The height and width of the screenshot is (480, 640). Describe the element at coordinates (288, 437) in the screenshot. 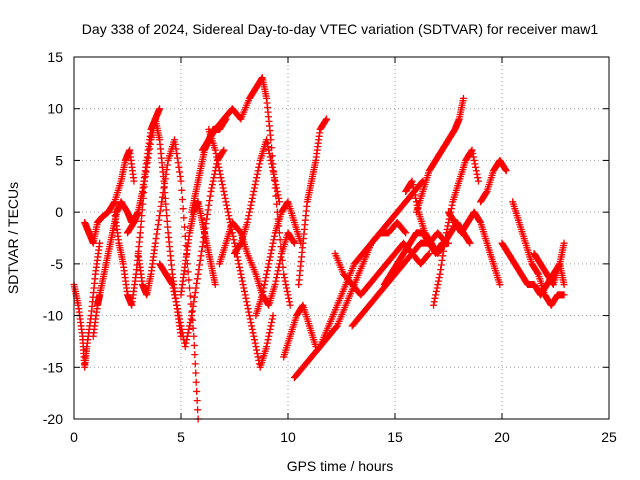

I see `x-tick-label: 10` at that location.